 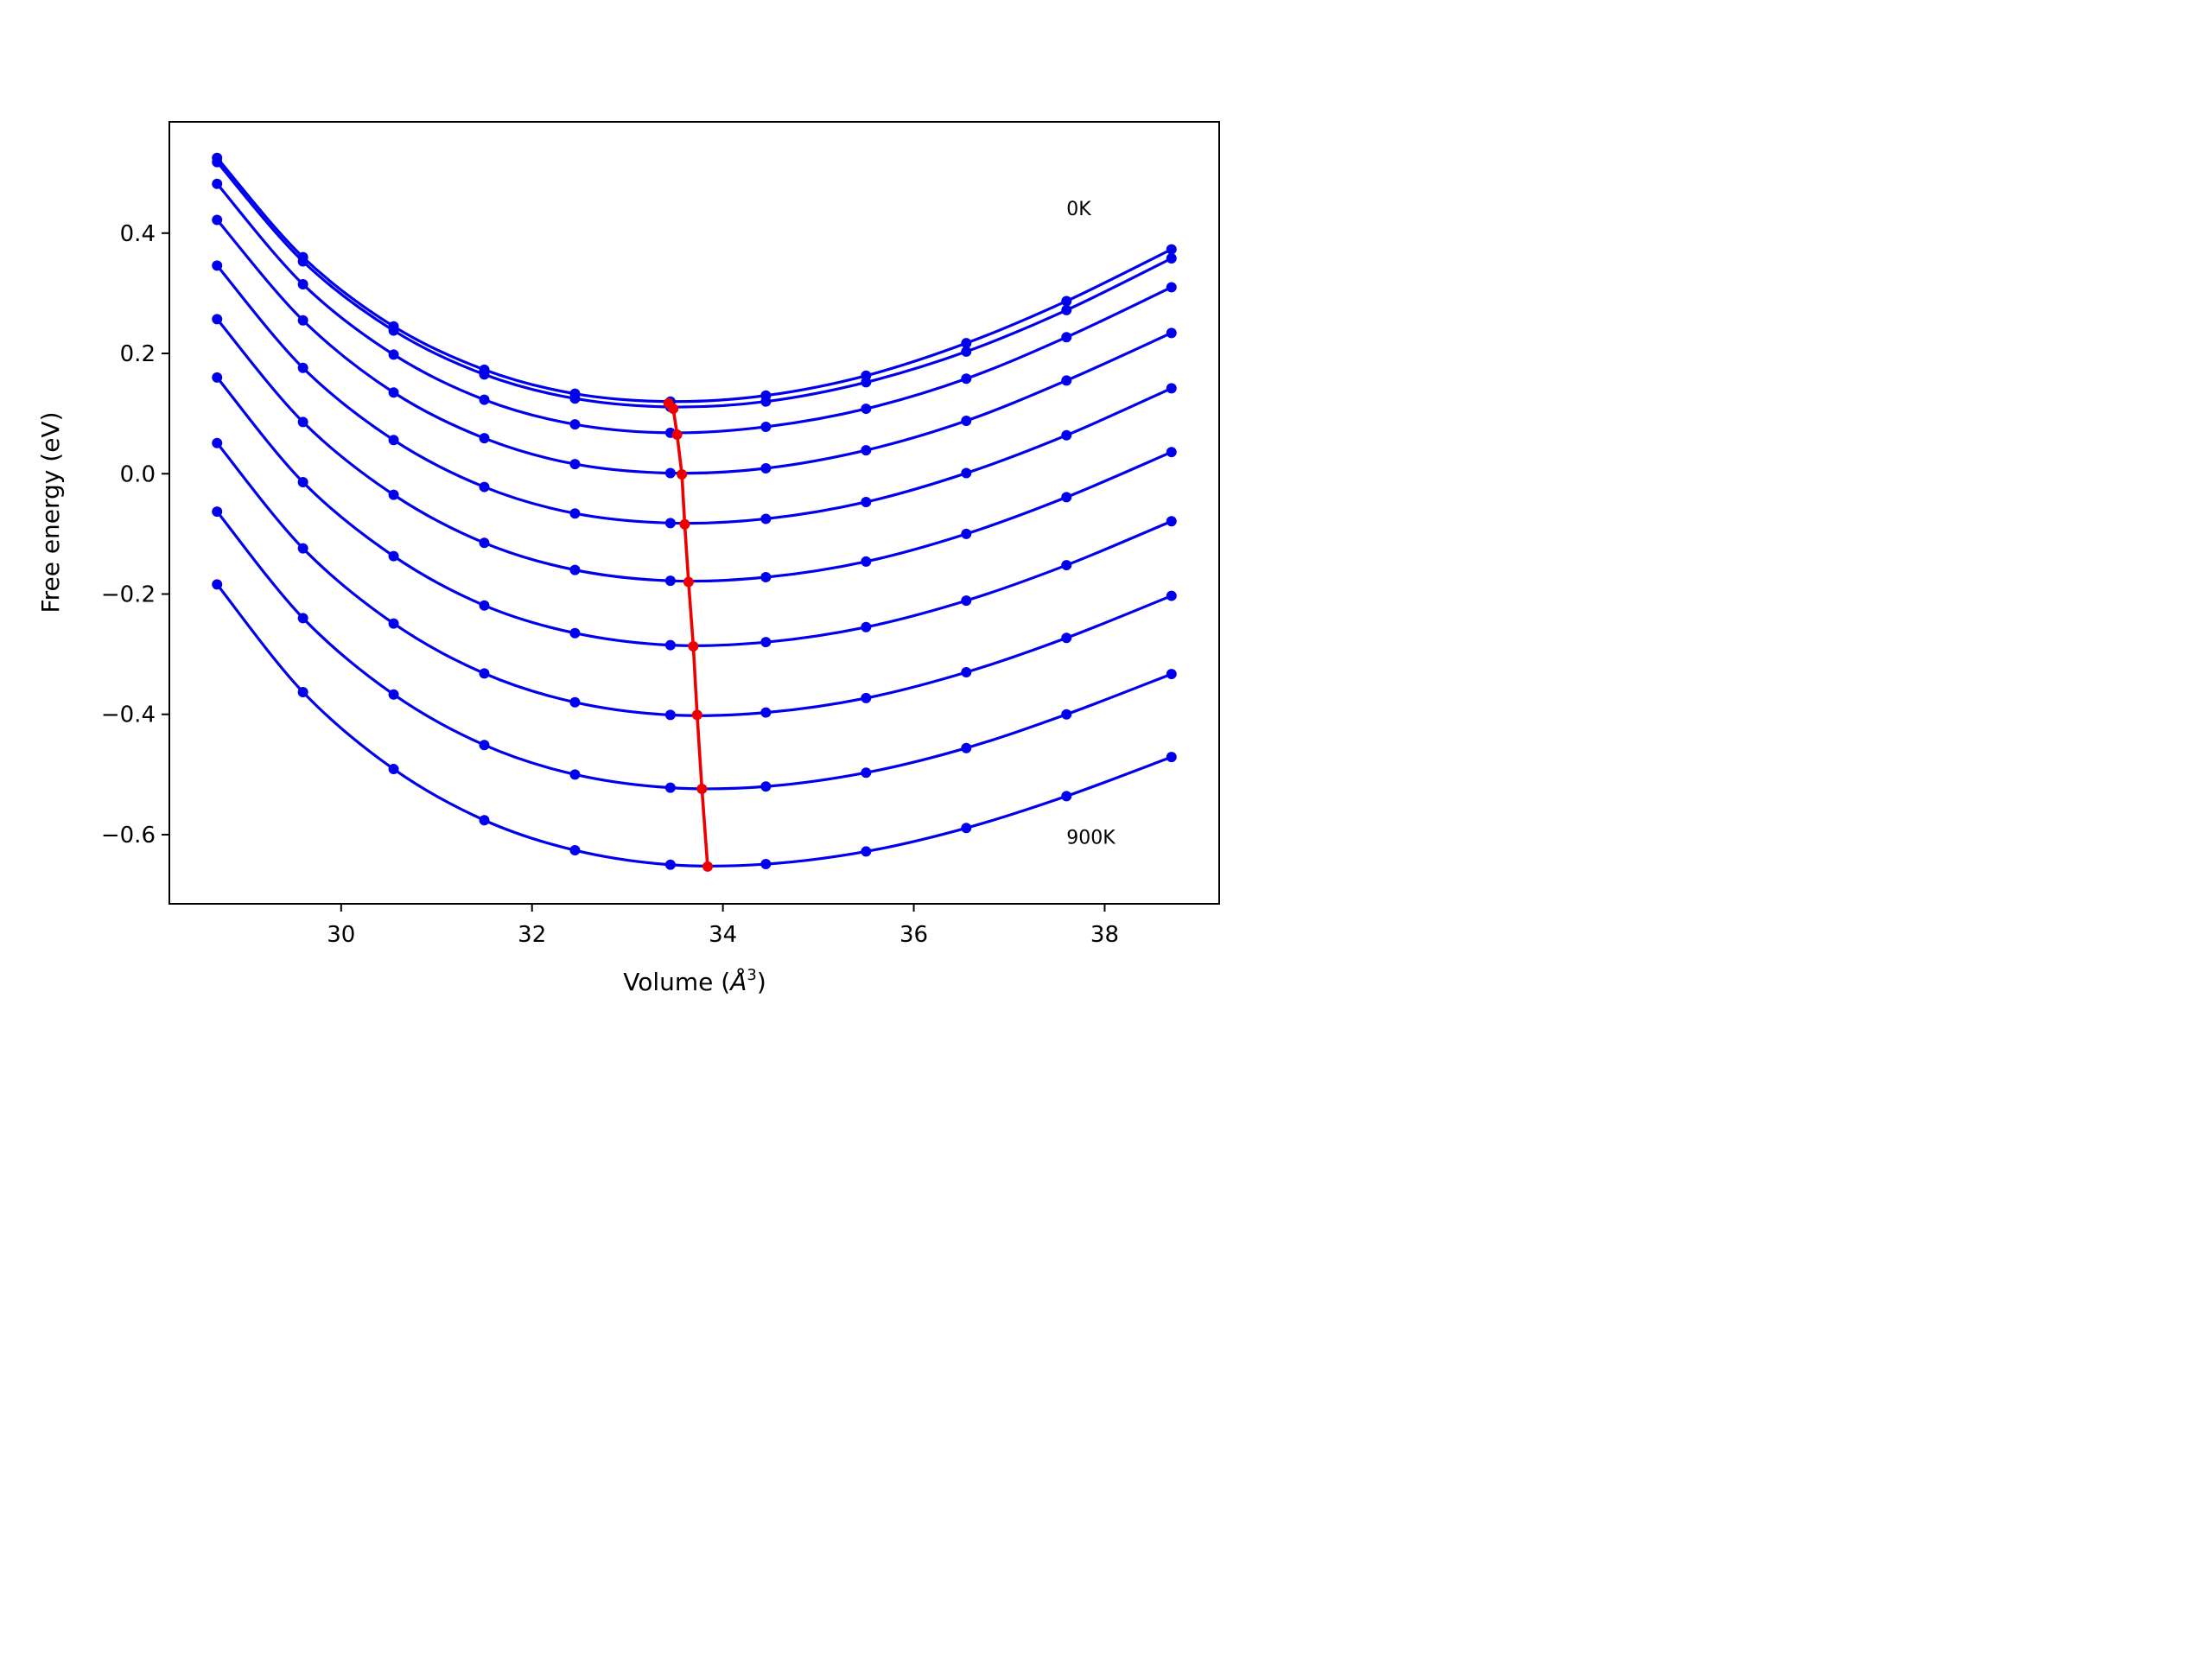 I want to click on x-tick-label-4: 38, so click(x=1104, y=935).